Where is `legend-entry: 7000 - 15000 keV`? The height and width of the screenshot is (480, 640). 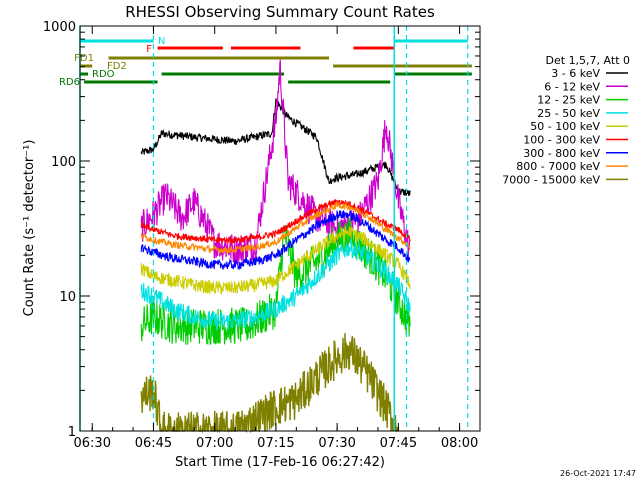
legend-entry: 7000 - 15000 keV is located at coordinates (551, 179).